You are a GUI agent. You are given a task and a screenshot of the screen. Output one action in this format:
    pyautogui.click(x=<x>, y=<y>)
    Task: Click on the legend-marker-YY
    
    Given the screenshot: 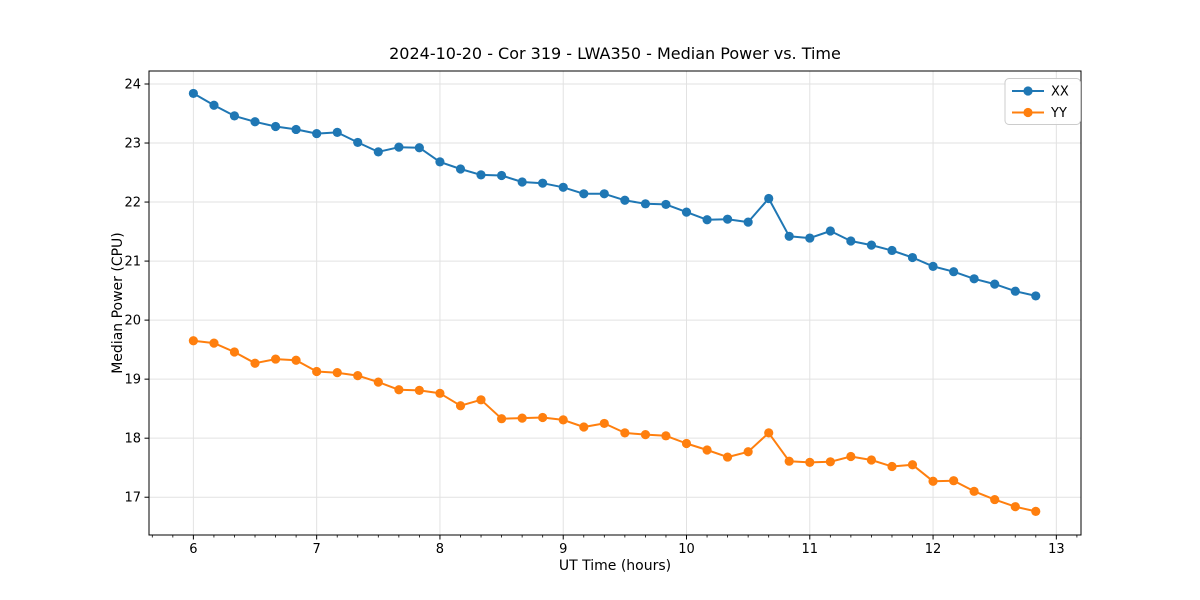 What is the action you would take?
    pyautogui.click(x=1028, y=112)
    